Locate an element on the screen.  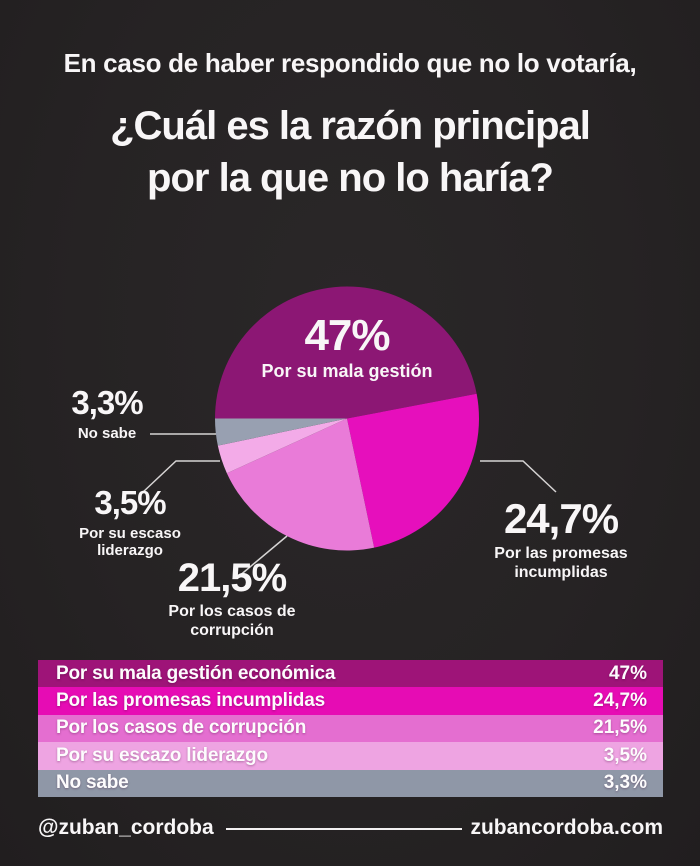
table-row: Por su mala gestión económica 47% is located at coordinates (350, 674).